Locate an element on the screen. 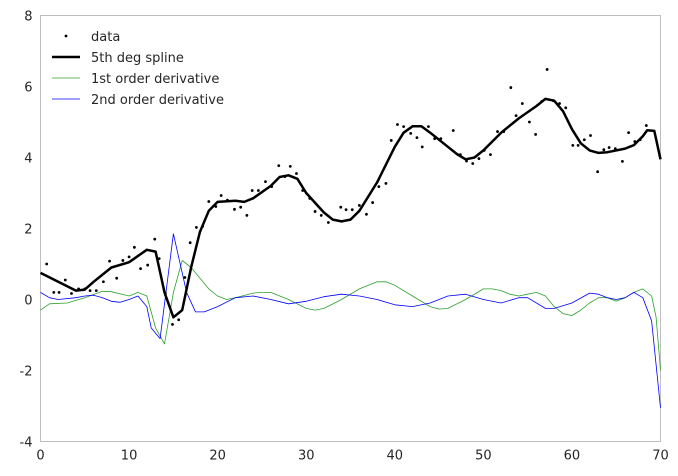  legend-label: 5th deg spline is located at coordinates (137, 58).